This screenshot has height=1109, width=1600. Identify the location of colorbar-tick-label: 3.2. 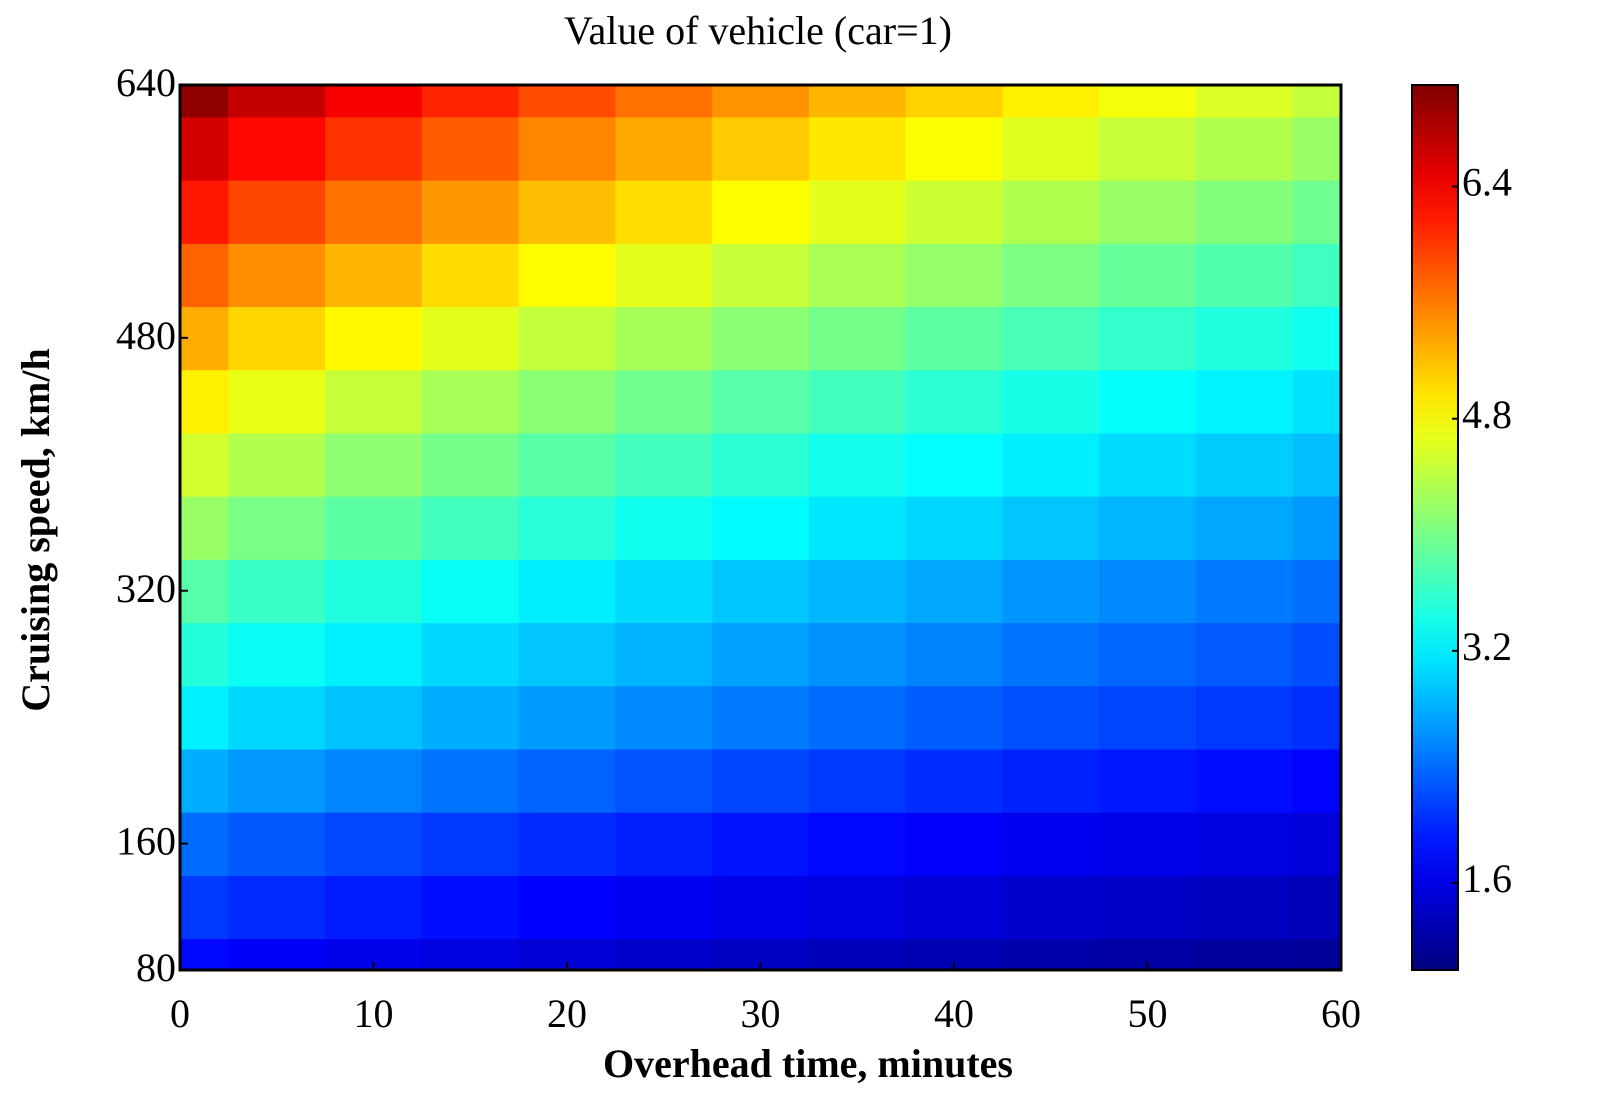
(1487, 646).